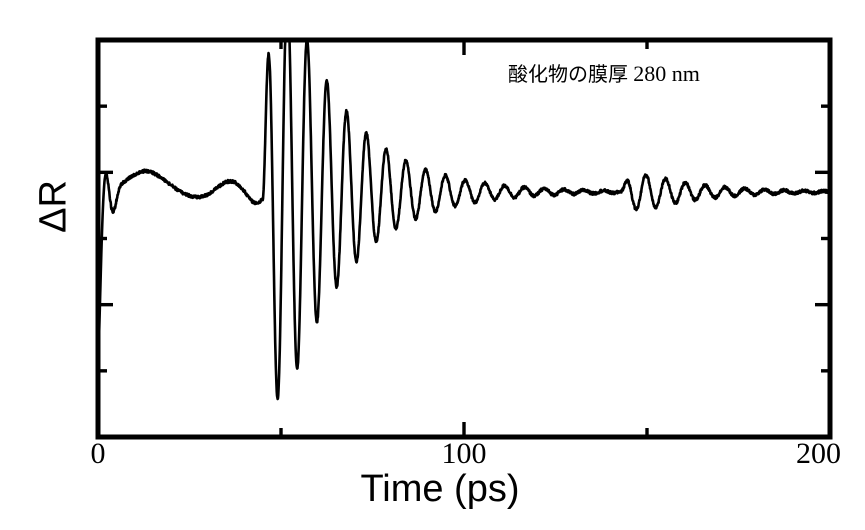  Describe the element at coordinates (568, 74) in the screenshot. I see `annotation-cjk-text: 酸化物の膜厚` at that location.